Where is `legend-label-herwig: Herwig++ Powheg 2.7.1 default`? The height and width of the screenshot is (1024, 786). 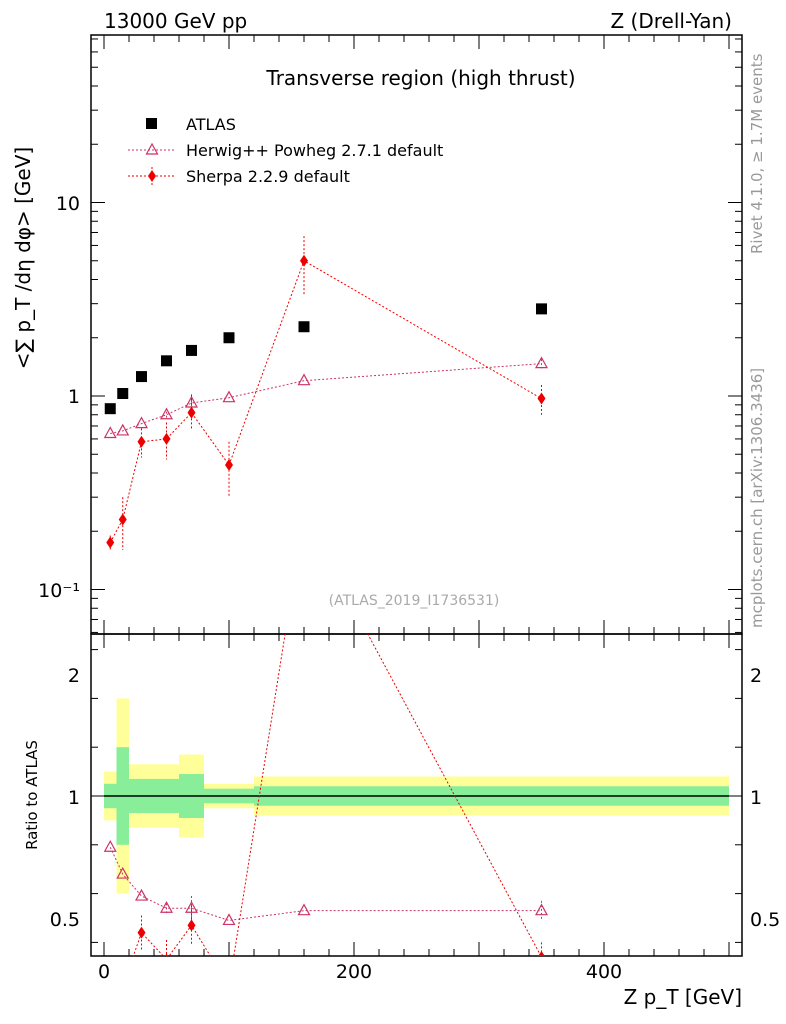 legend-label-herwig: Herwig++ Powheg 2.7.1 default is located at coordinates (314, 150).